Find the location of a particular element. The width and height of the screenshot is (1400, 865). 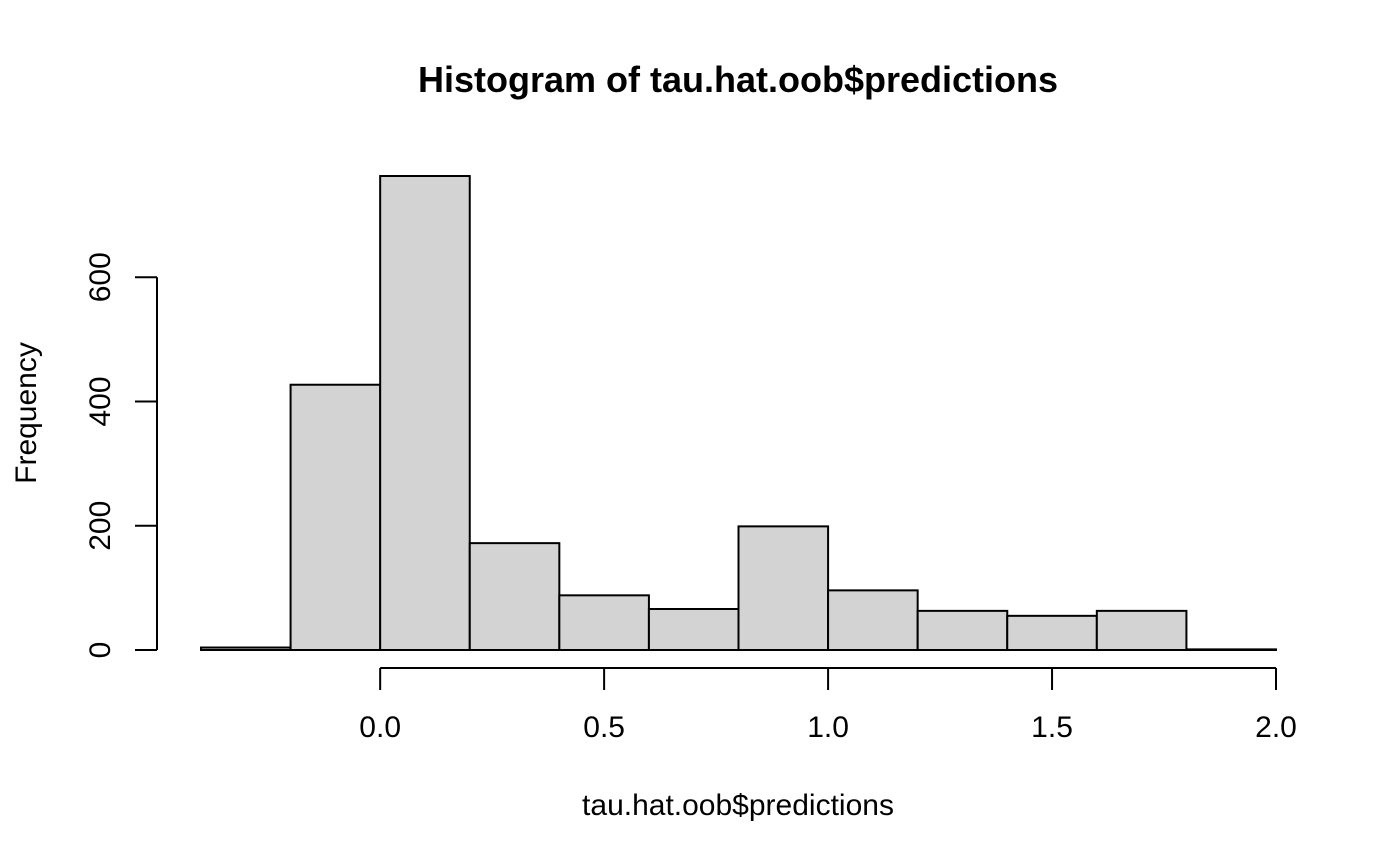

y-tick-label: 400 is located at coordinates (100, 401).